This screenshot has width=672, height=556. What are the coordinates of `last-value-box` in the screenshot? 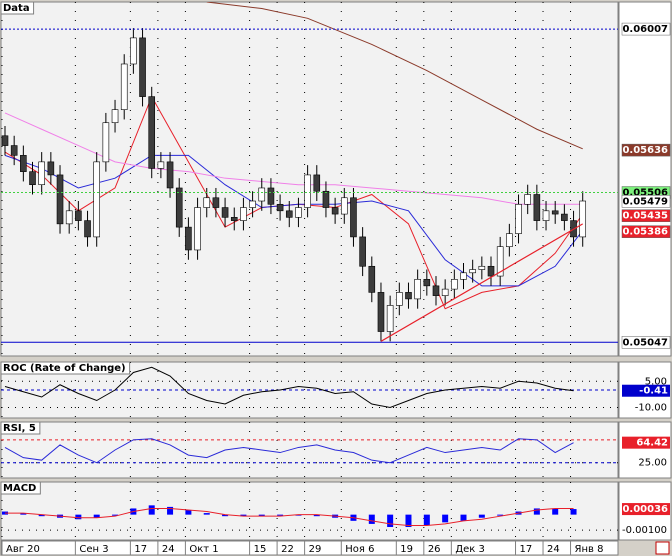 It's located at (646, 509).